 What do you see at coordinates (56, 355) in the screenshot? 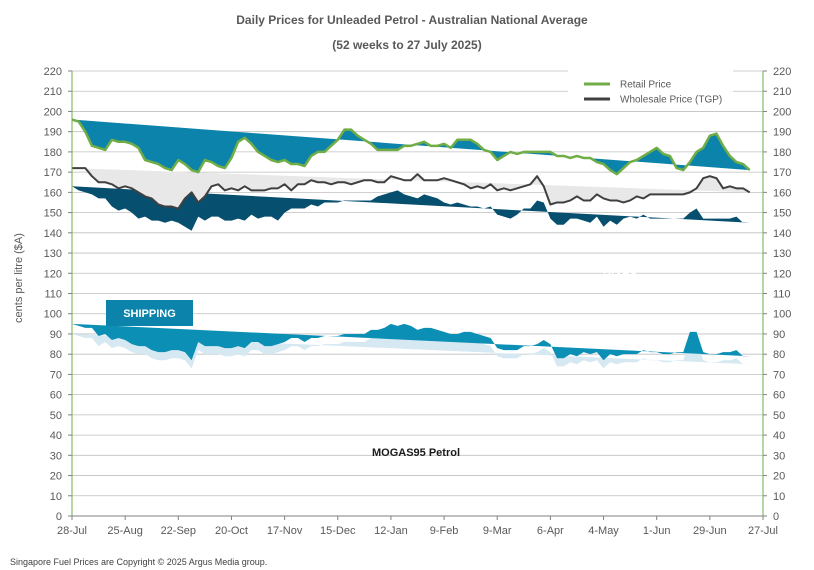
I see `y-tick-label-left: 80` at bounding box center [56, 355].